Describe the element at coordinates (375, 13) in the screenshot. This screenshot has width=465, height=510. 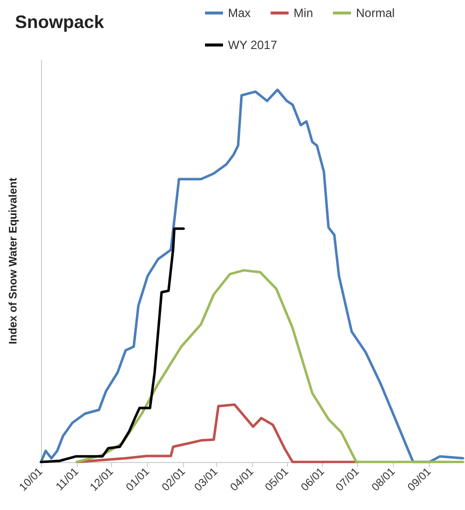
I see `legend-label: Normal` at that location.